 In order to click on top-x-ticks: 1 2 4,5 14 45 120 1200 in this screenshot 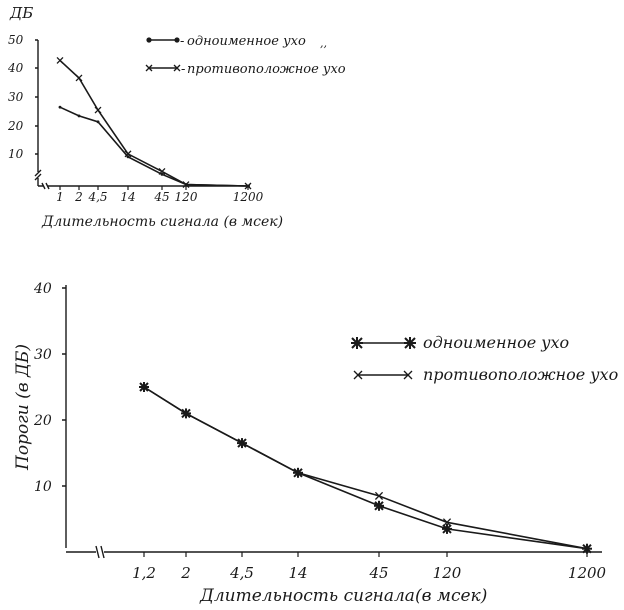, I will do `click(160, 195)`.